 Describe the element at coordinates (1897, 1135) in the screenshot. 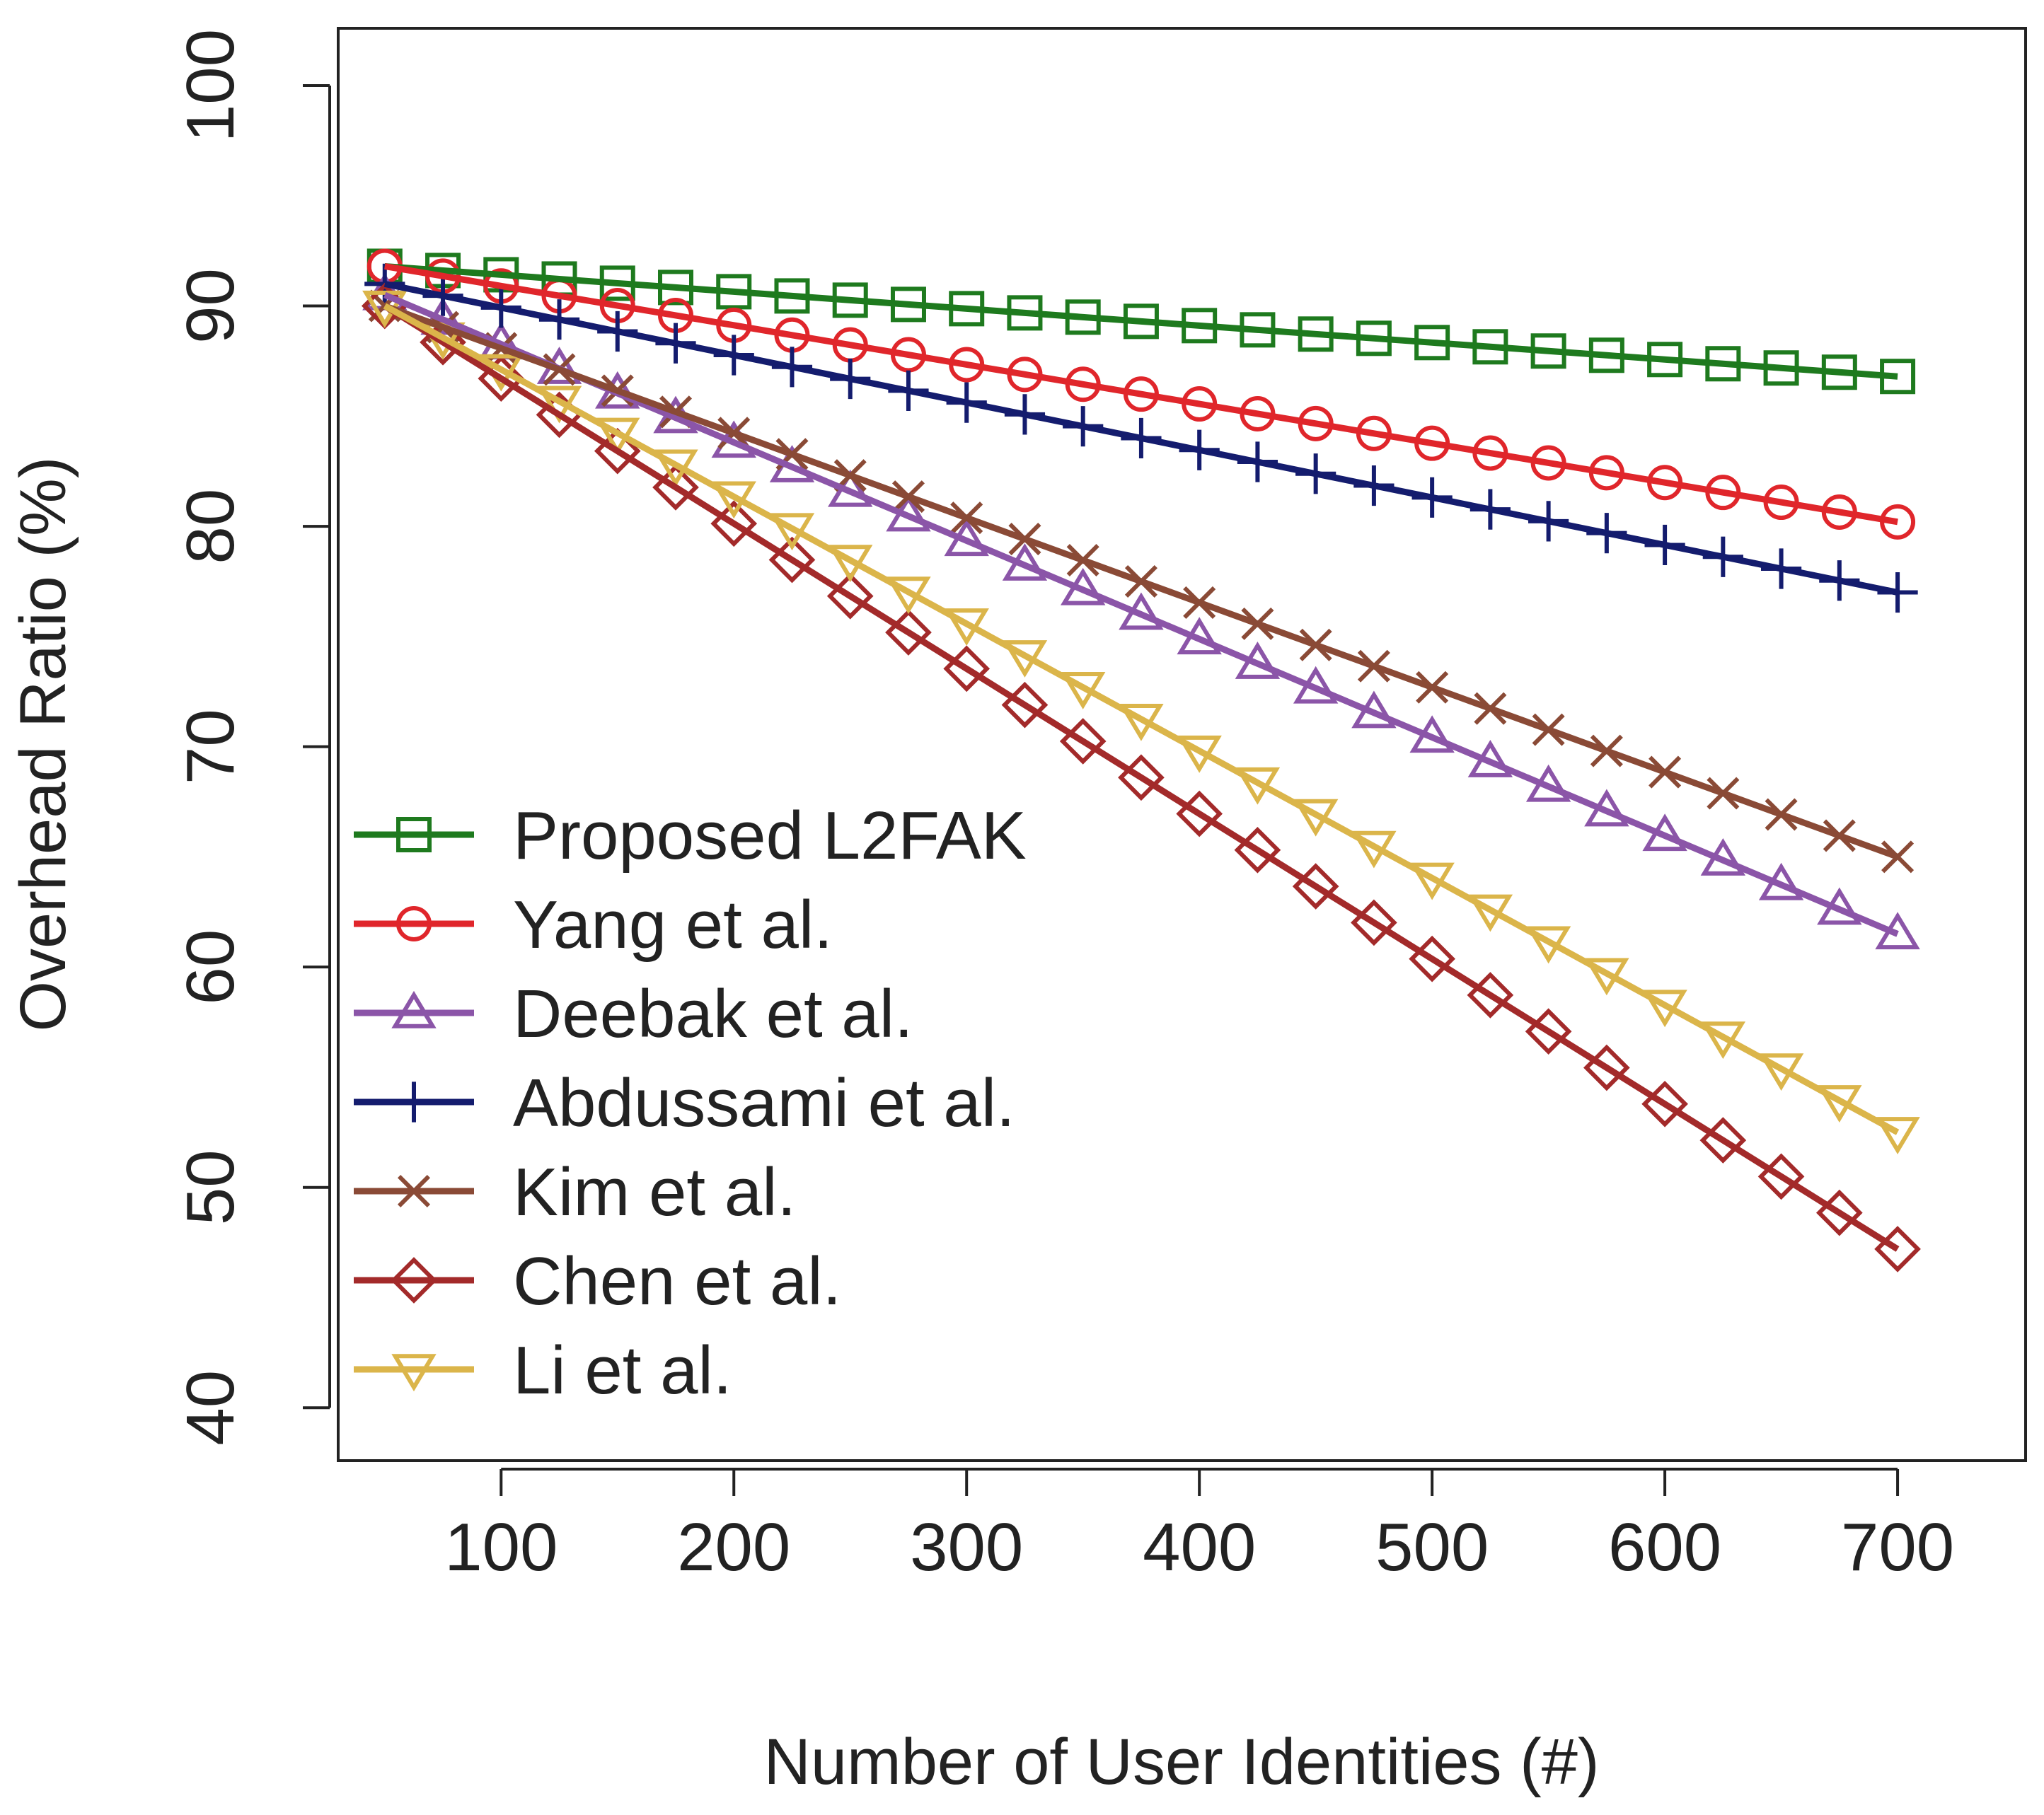

I see `series-point-li-et-al` at that location.